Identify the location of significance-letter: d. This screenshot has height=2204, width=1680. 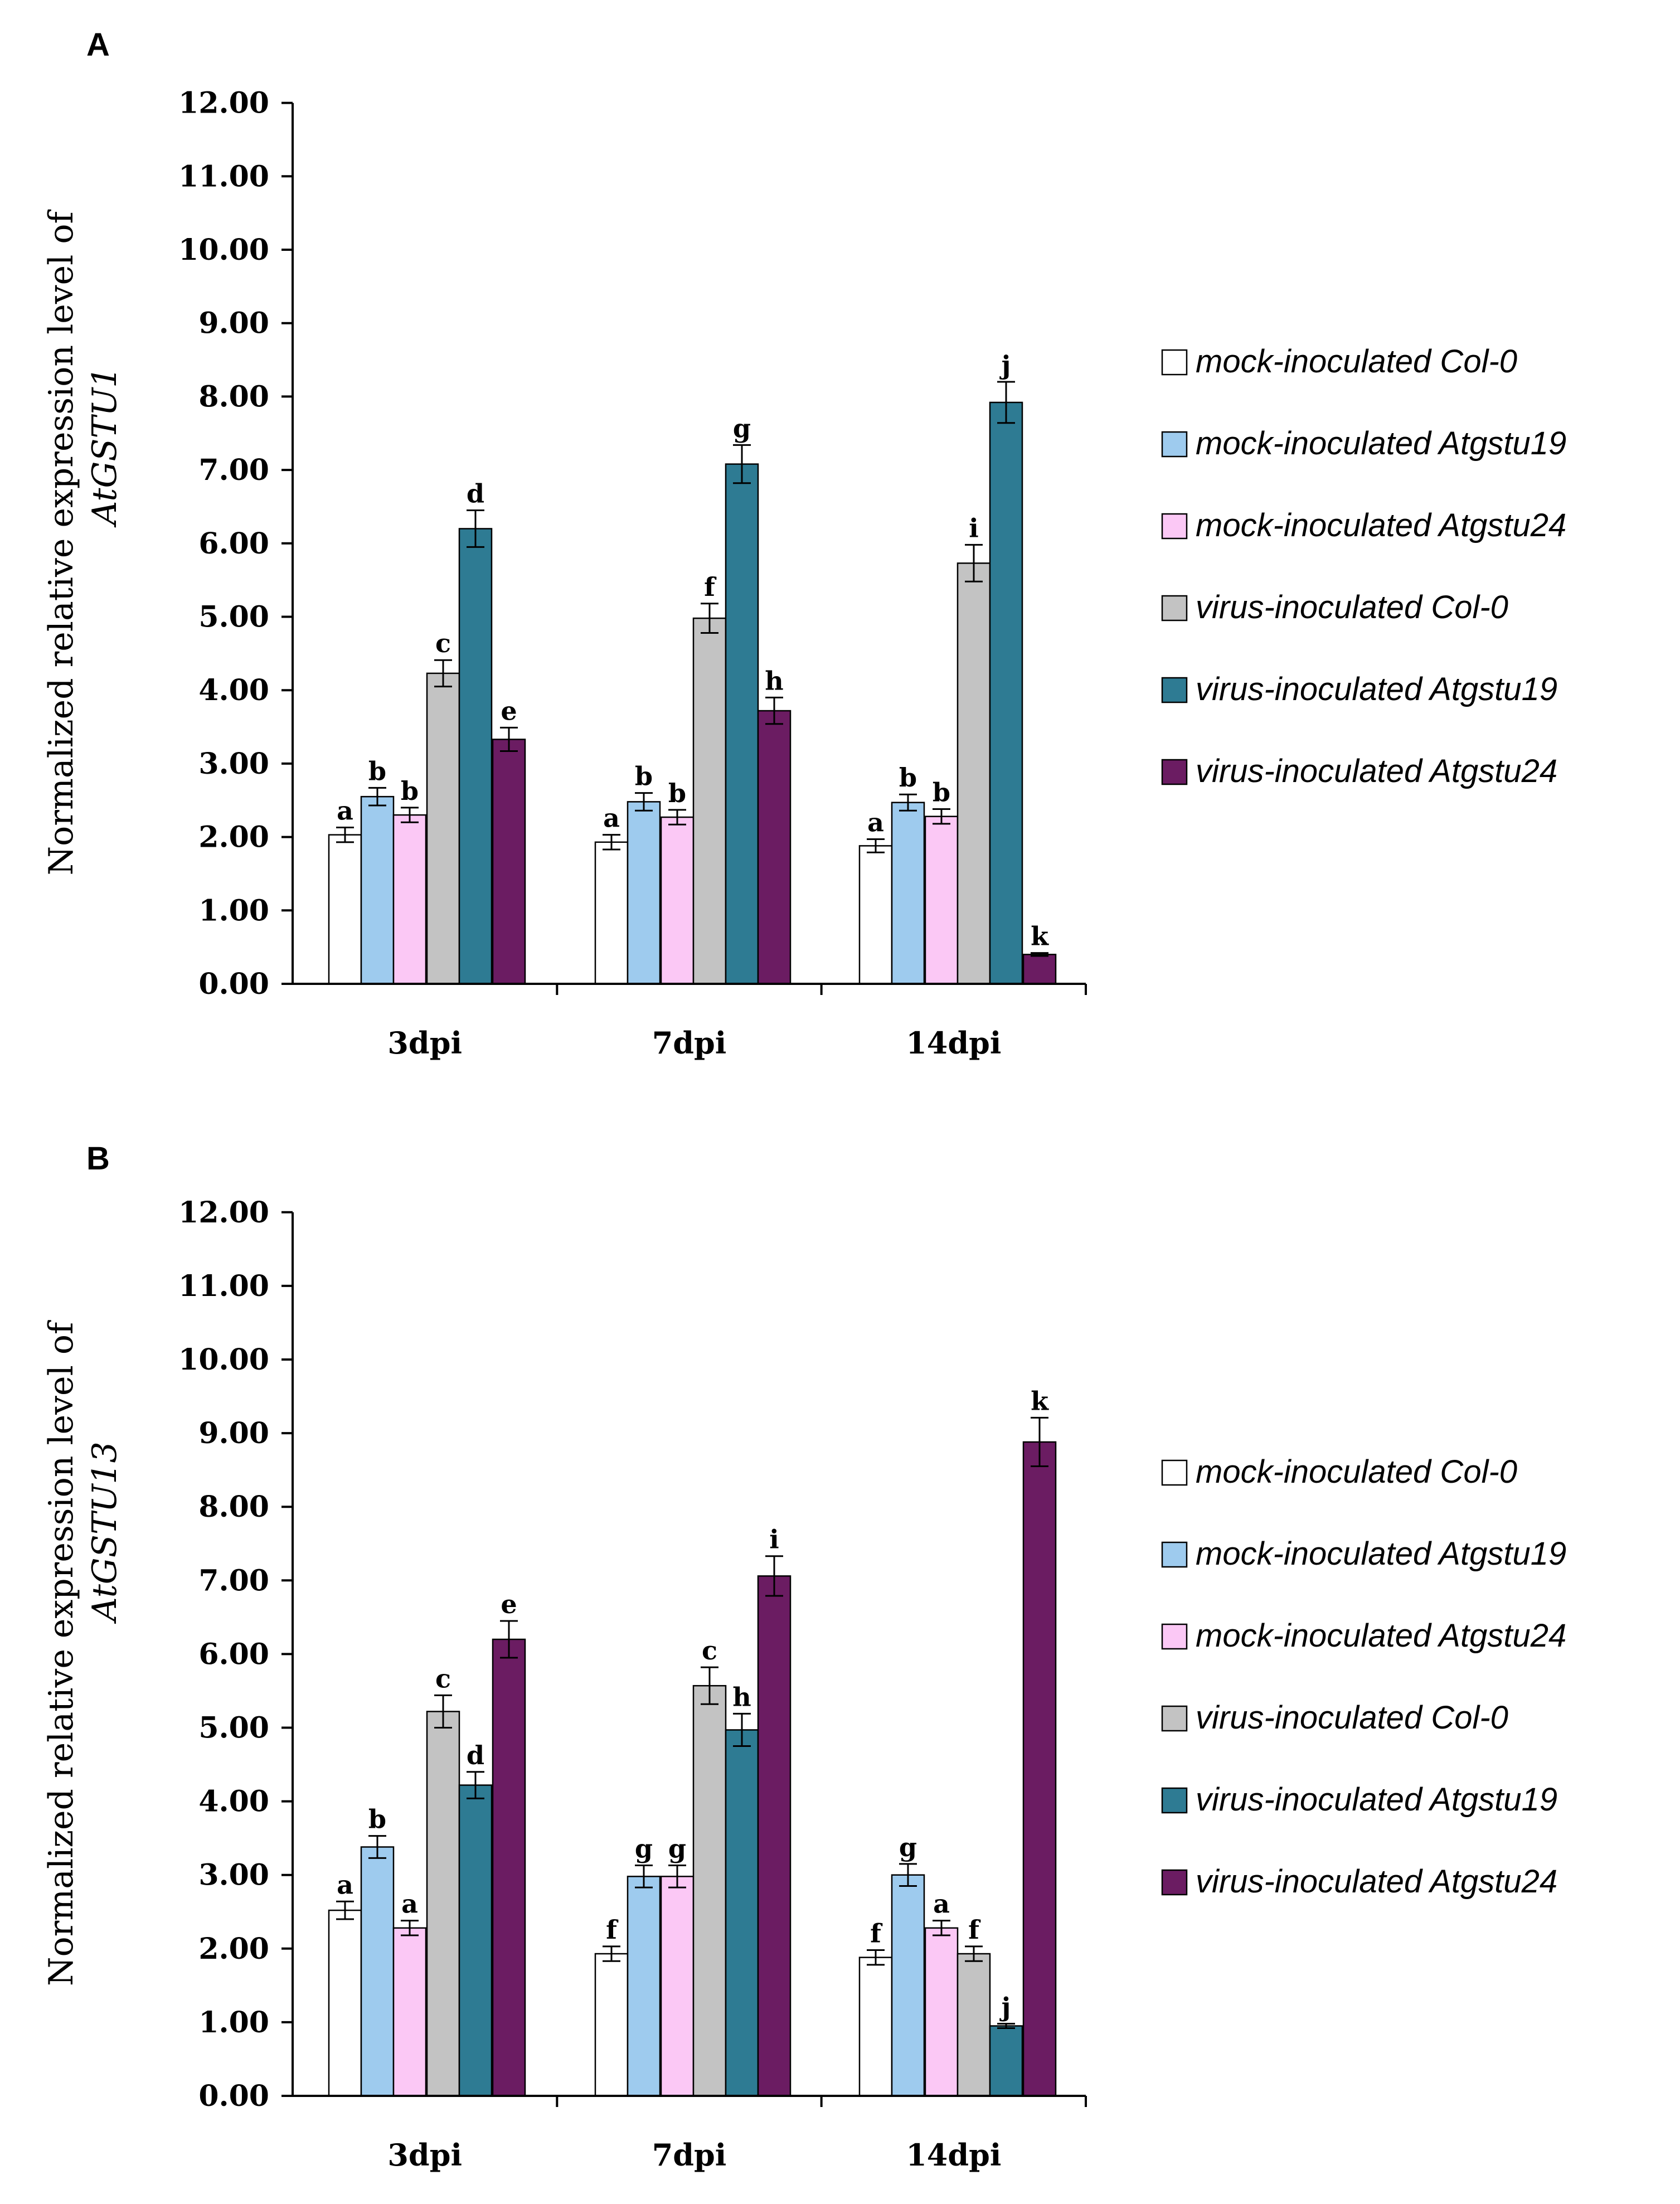
(475, 494).